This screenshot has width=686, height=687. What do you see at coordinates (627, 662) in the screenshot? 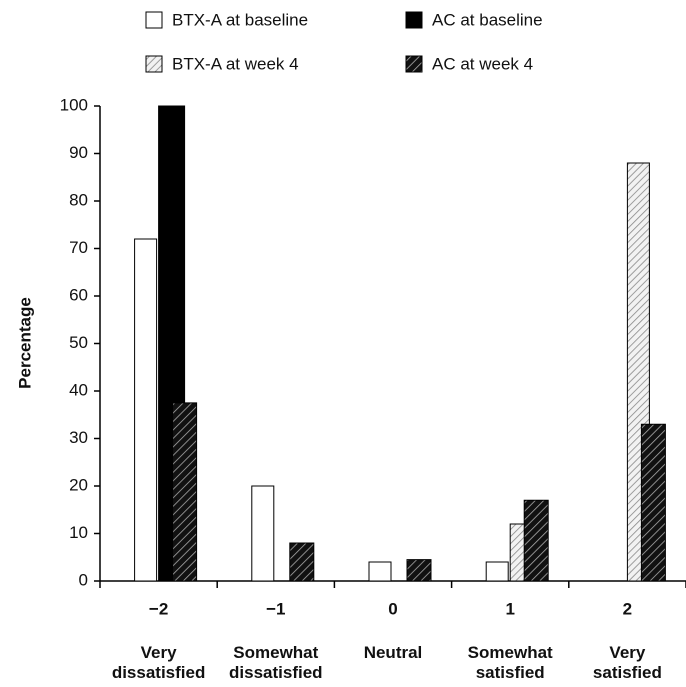
I see `category-description: Very satisfied` at bounding box center [627, 662].